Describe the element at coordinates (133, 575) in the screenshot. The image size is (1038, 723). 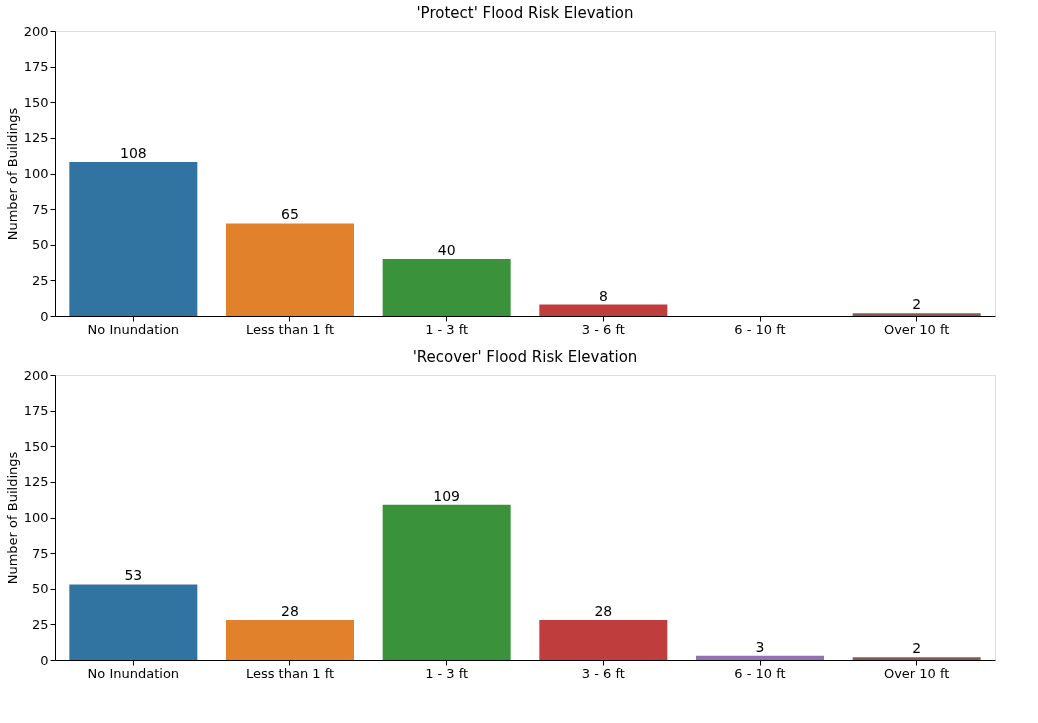
I see `data-label: 53` at that location.